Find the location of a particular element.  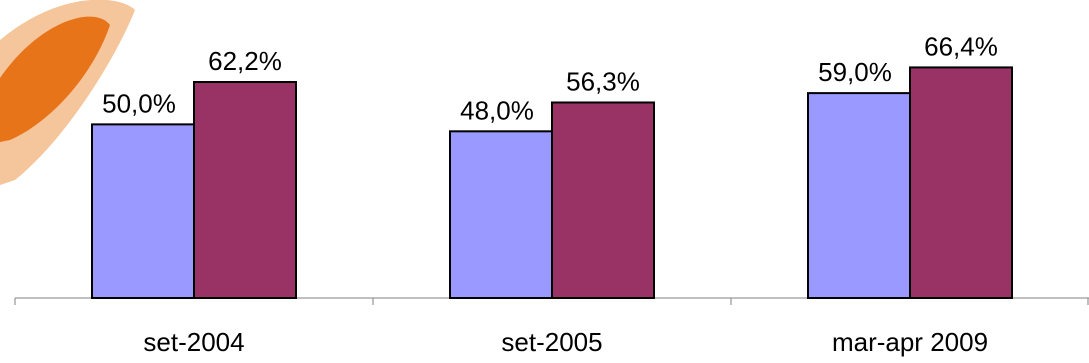

logo-decoration is located at coordinates (67, 92).